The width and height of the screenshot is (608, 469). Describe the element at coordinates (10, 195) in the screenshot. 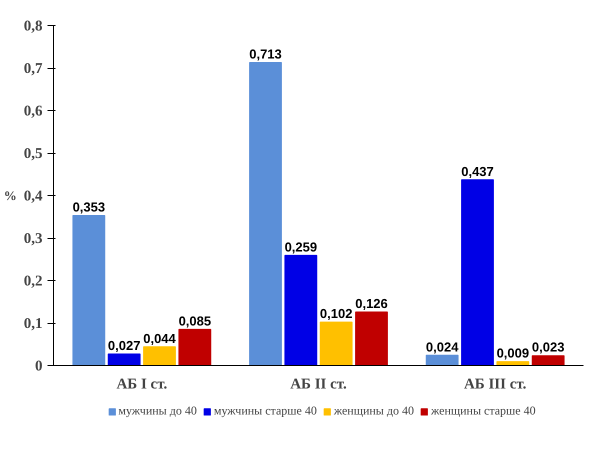

I see `y-axis-title: %` at that location.